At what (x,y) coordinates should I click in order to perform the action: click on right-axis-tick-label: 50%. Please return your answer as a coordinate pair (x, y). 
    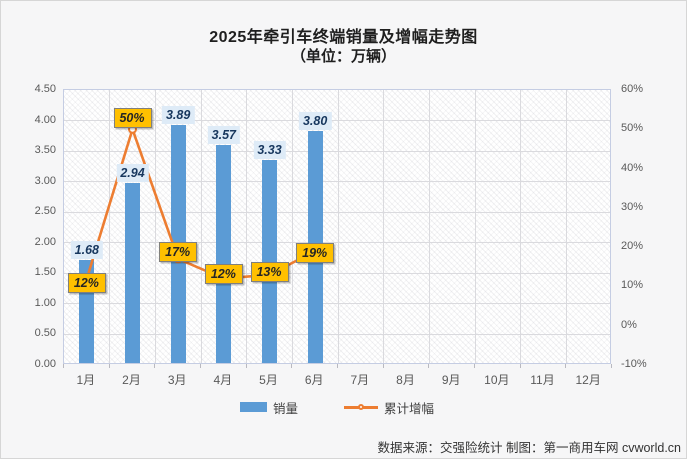
    Looking at the image, I should click on (632, 128).